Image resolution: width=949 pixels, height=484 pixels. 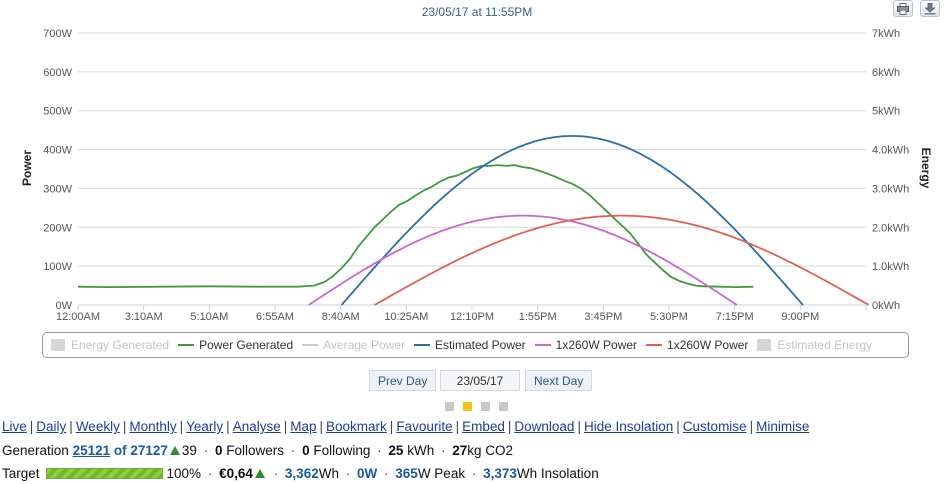 I want to click on legend-label: Average Power, so click(x=364, y=345).